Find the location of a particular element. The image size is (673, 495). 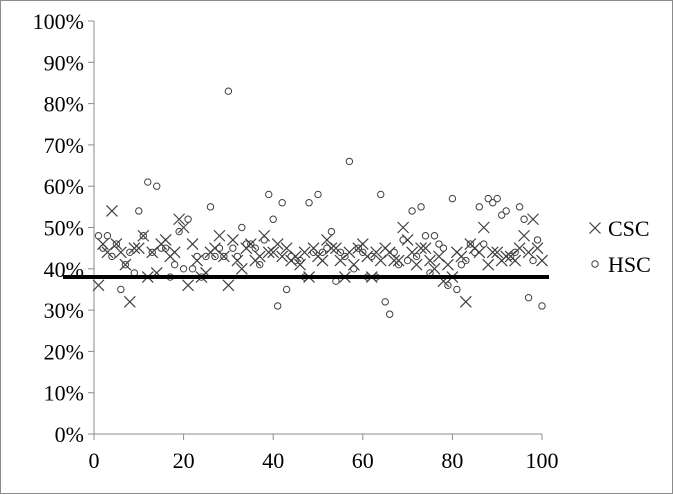

legend-marker-hsc is located at coordinates (595, 264).